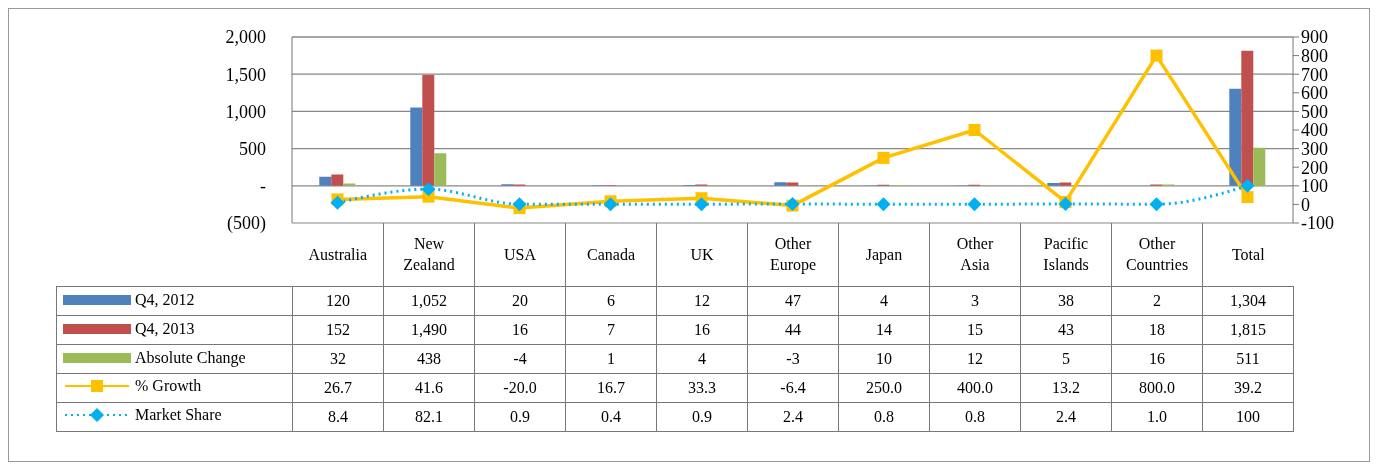  What do you see at coordinates (1314, 148) in the screenshot?
I see `y2-tick-label: 300` at bounding box center [1314, 148].